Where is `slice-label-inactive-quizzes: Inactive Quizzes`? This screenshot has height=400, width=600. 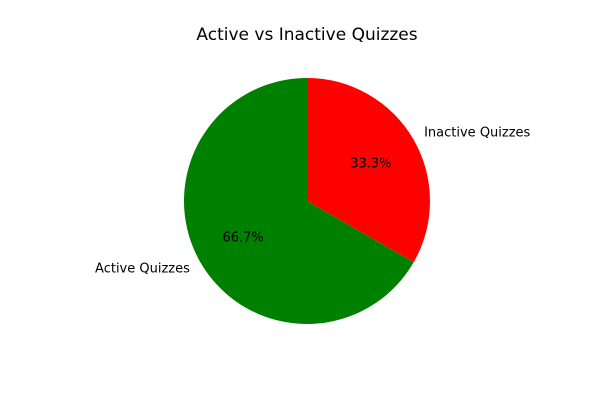 slice-label-inactive-quizzes: Inactive Quizzes is located at coordinates (477, 133).